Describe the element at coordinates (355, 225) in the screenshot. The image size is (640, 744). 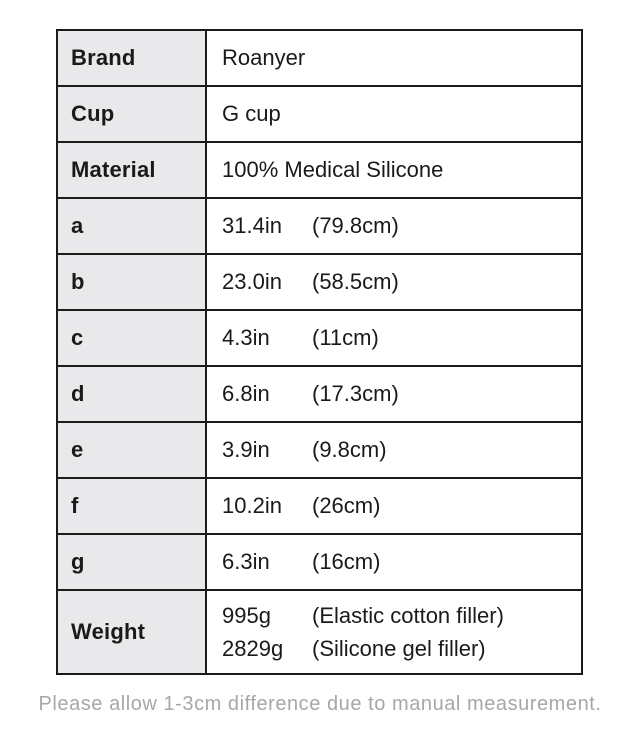
I see `cm-value: (79.8cm)` at that location.